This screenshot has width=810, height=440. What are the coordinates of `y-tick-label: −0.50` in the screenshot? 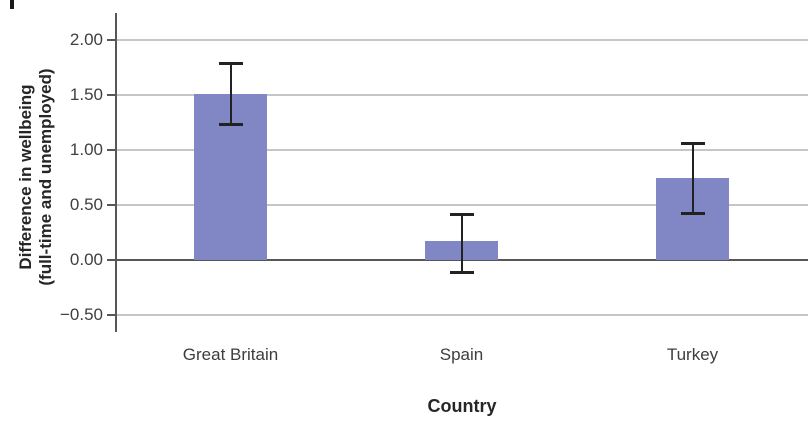 It's located at (81, 314).